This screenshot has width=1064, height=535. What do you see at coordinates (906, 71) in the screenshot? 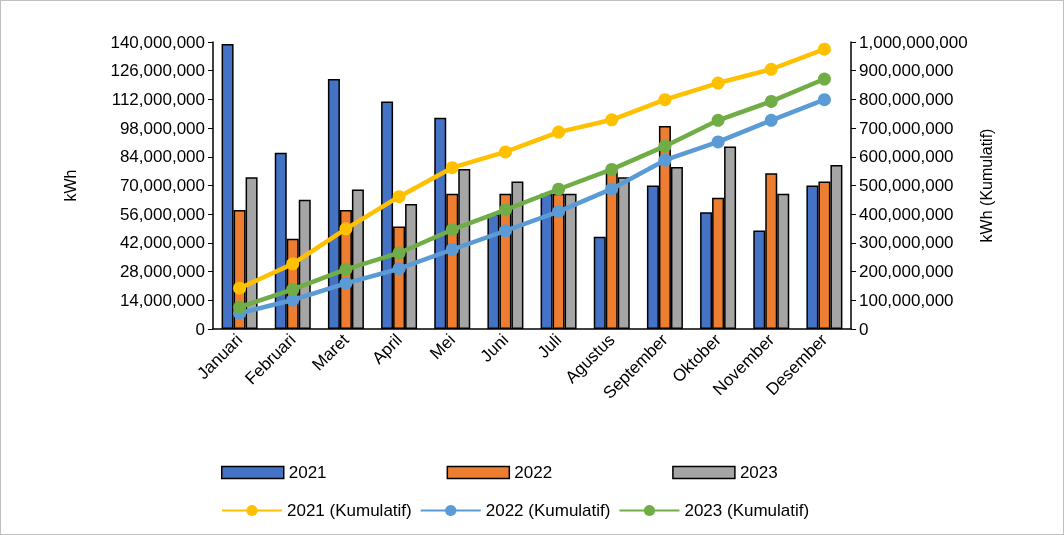
I see `y2-tick-label: 900,000,000` at bounding box center [906, 71].